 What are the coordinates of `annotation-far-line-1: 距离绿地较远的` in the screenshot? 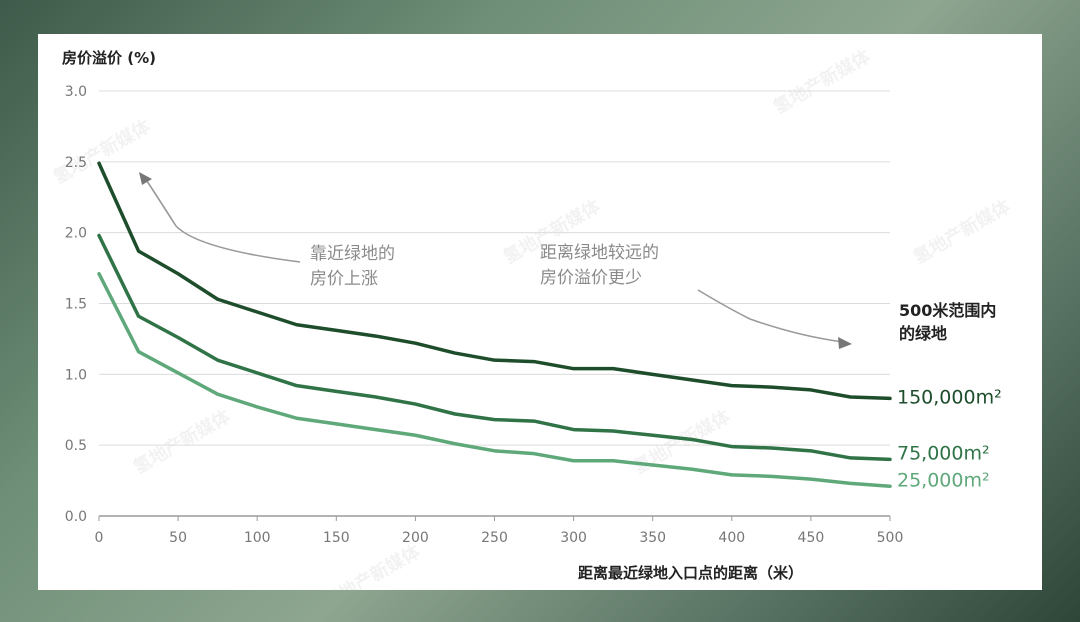 It's located at (599, 253).